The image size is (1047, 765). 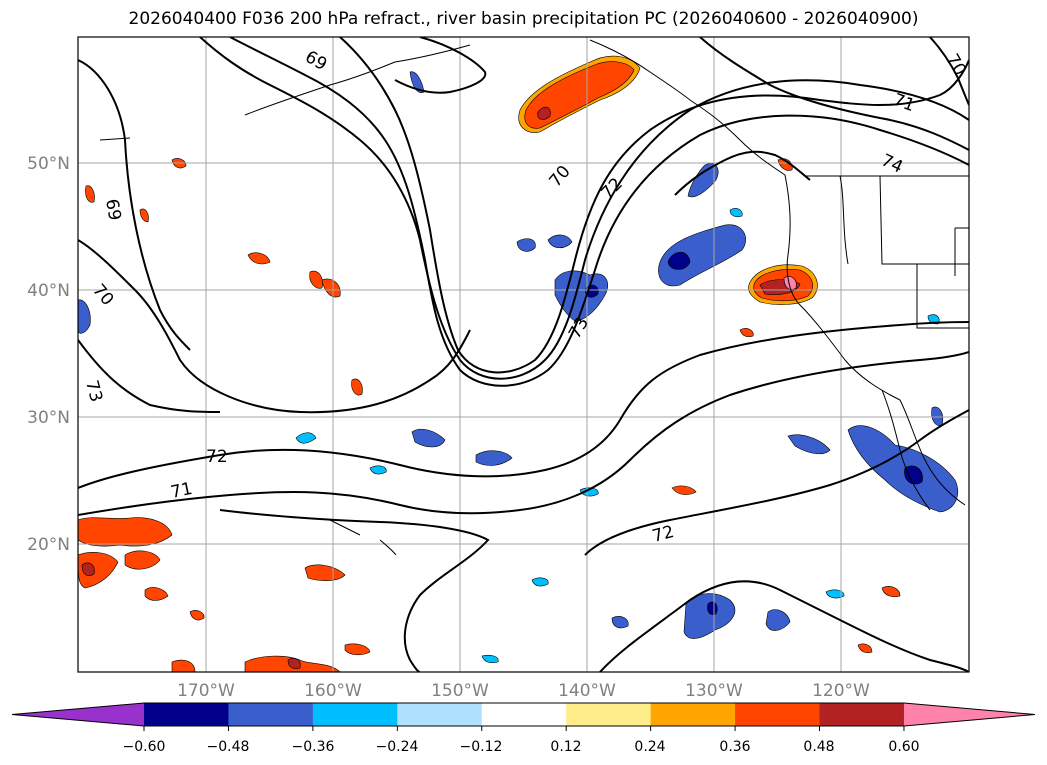 I want to click on colorbar-tick-label: 0.60, so click(x=903, y=747).